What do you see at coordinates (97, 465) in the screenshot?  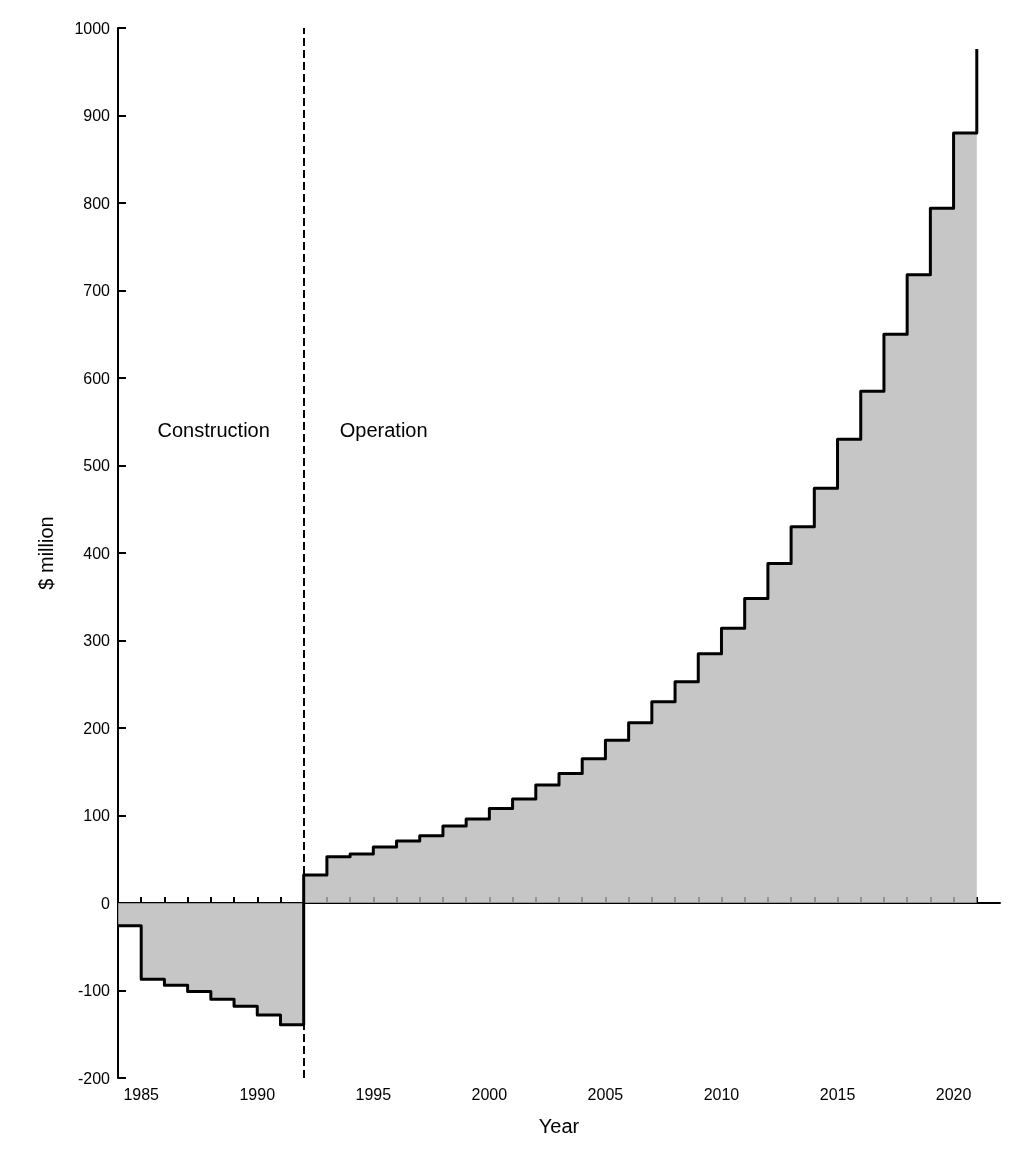 I see `y-tick-label: 500` at bounding box center [97, 465].